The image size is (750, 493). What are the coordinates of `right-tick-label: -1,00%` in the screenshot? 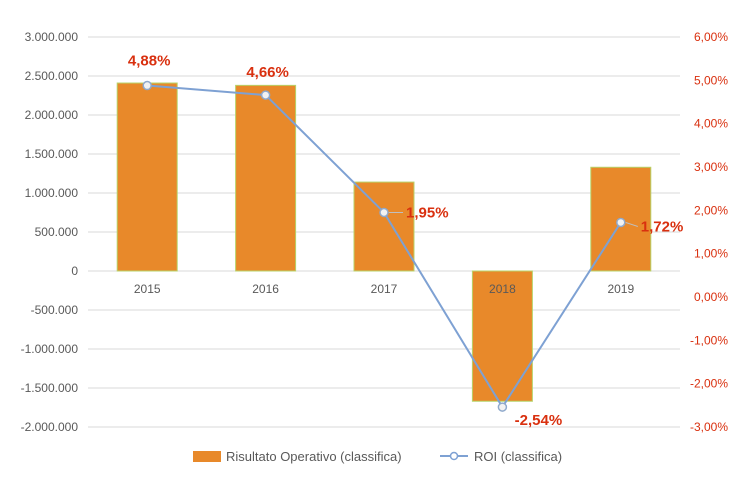 It's located at (709, 340).